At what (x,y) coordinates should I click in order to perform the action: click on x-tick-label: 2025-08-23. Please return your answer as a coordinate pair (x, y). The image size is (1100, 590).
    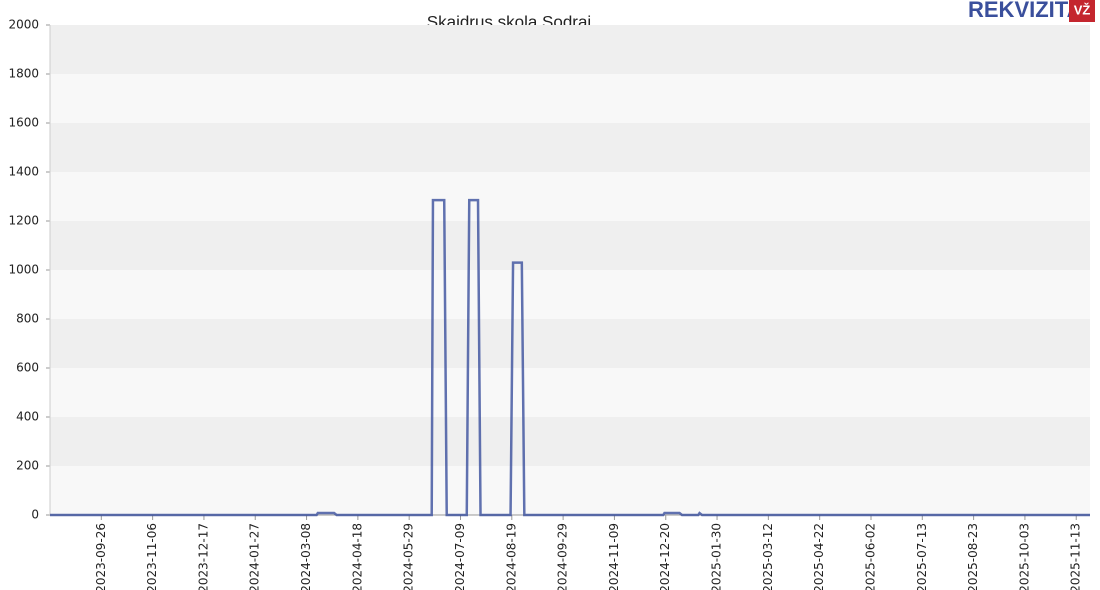
    Looking at the image, I should click on (973, 556).